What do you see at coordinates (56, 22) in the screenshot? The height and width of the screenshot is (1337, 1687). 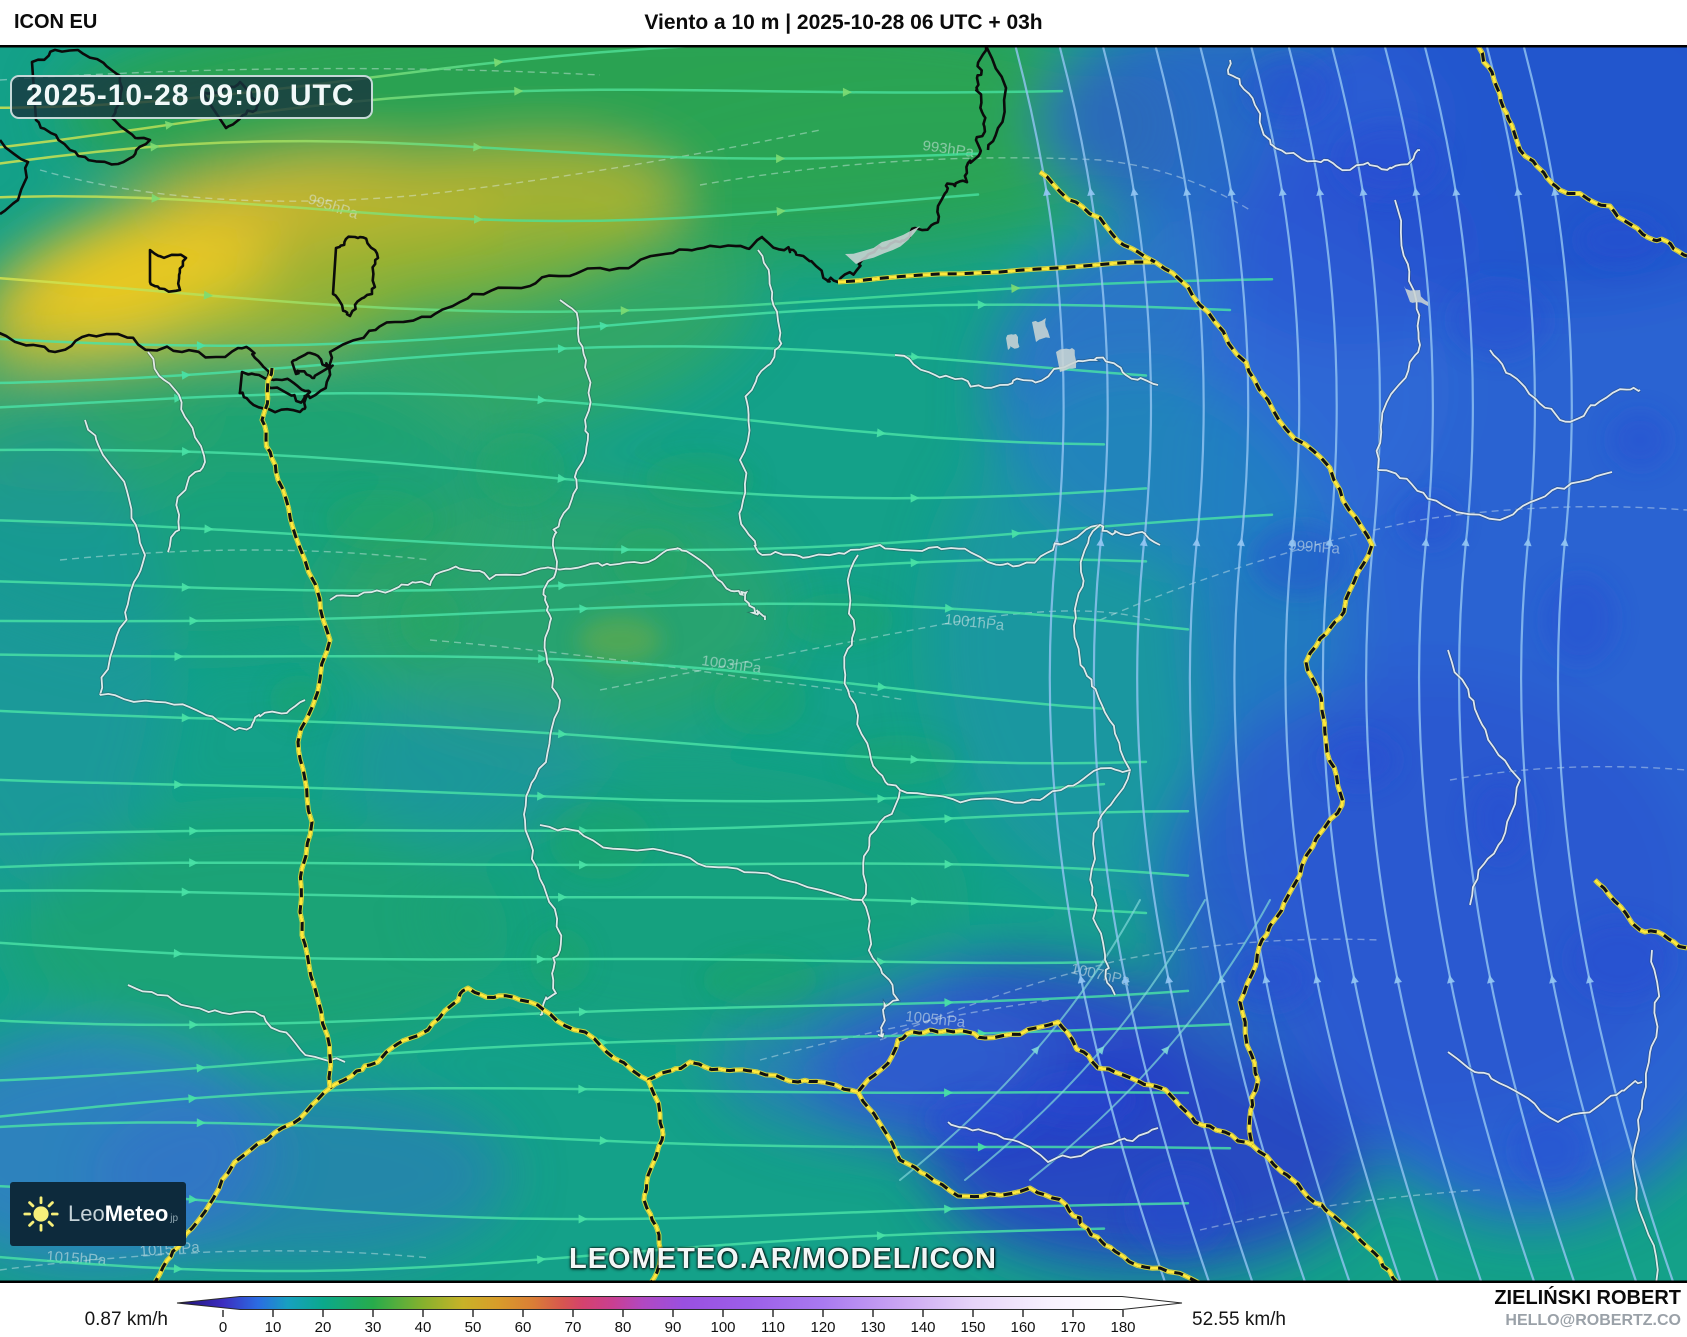 I see `model-label: ICON EU` at bounding box center [56, 22].